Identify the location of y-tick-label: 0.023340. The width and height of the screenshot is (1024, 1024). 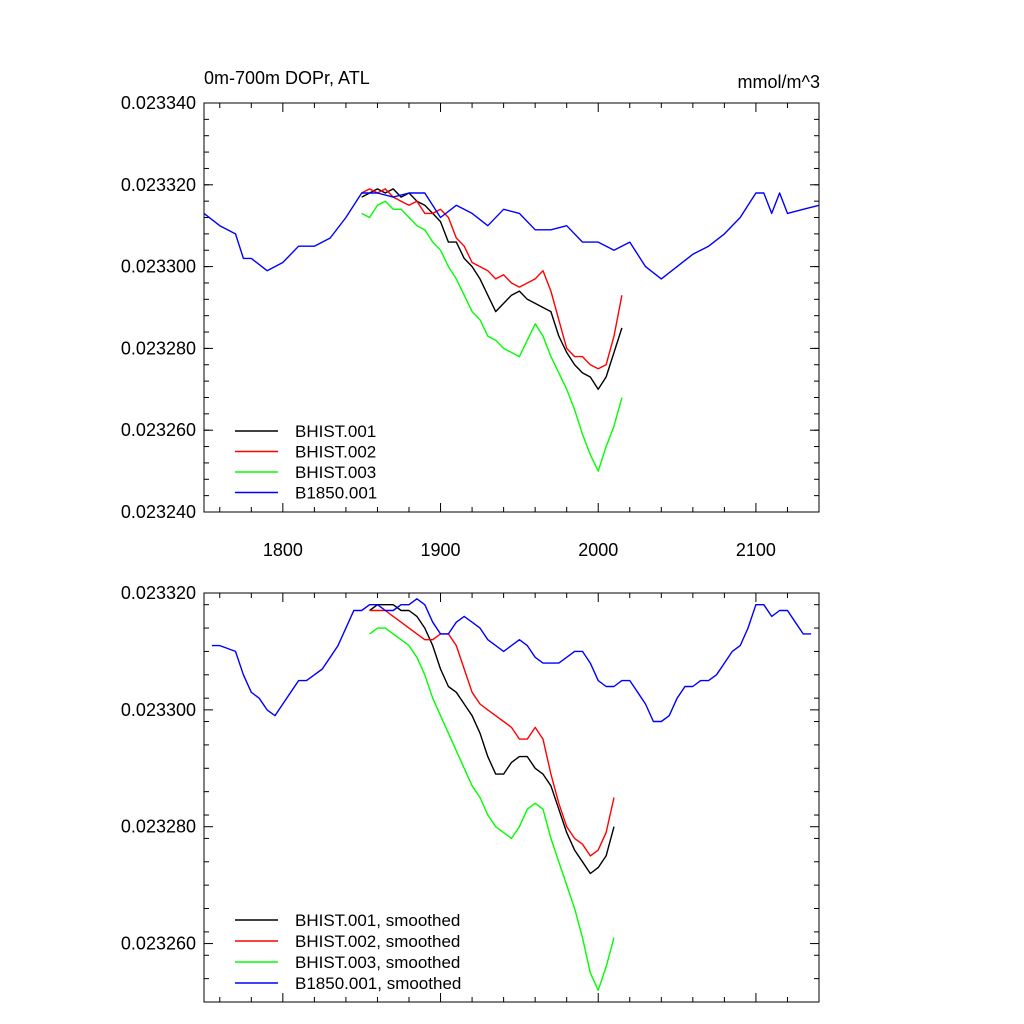
(158, 103).